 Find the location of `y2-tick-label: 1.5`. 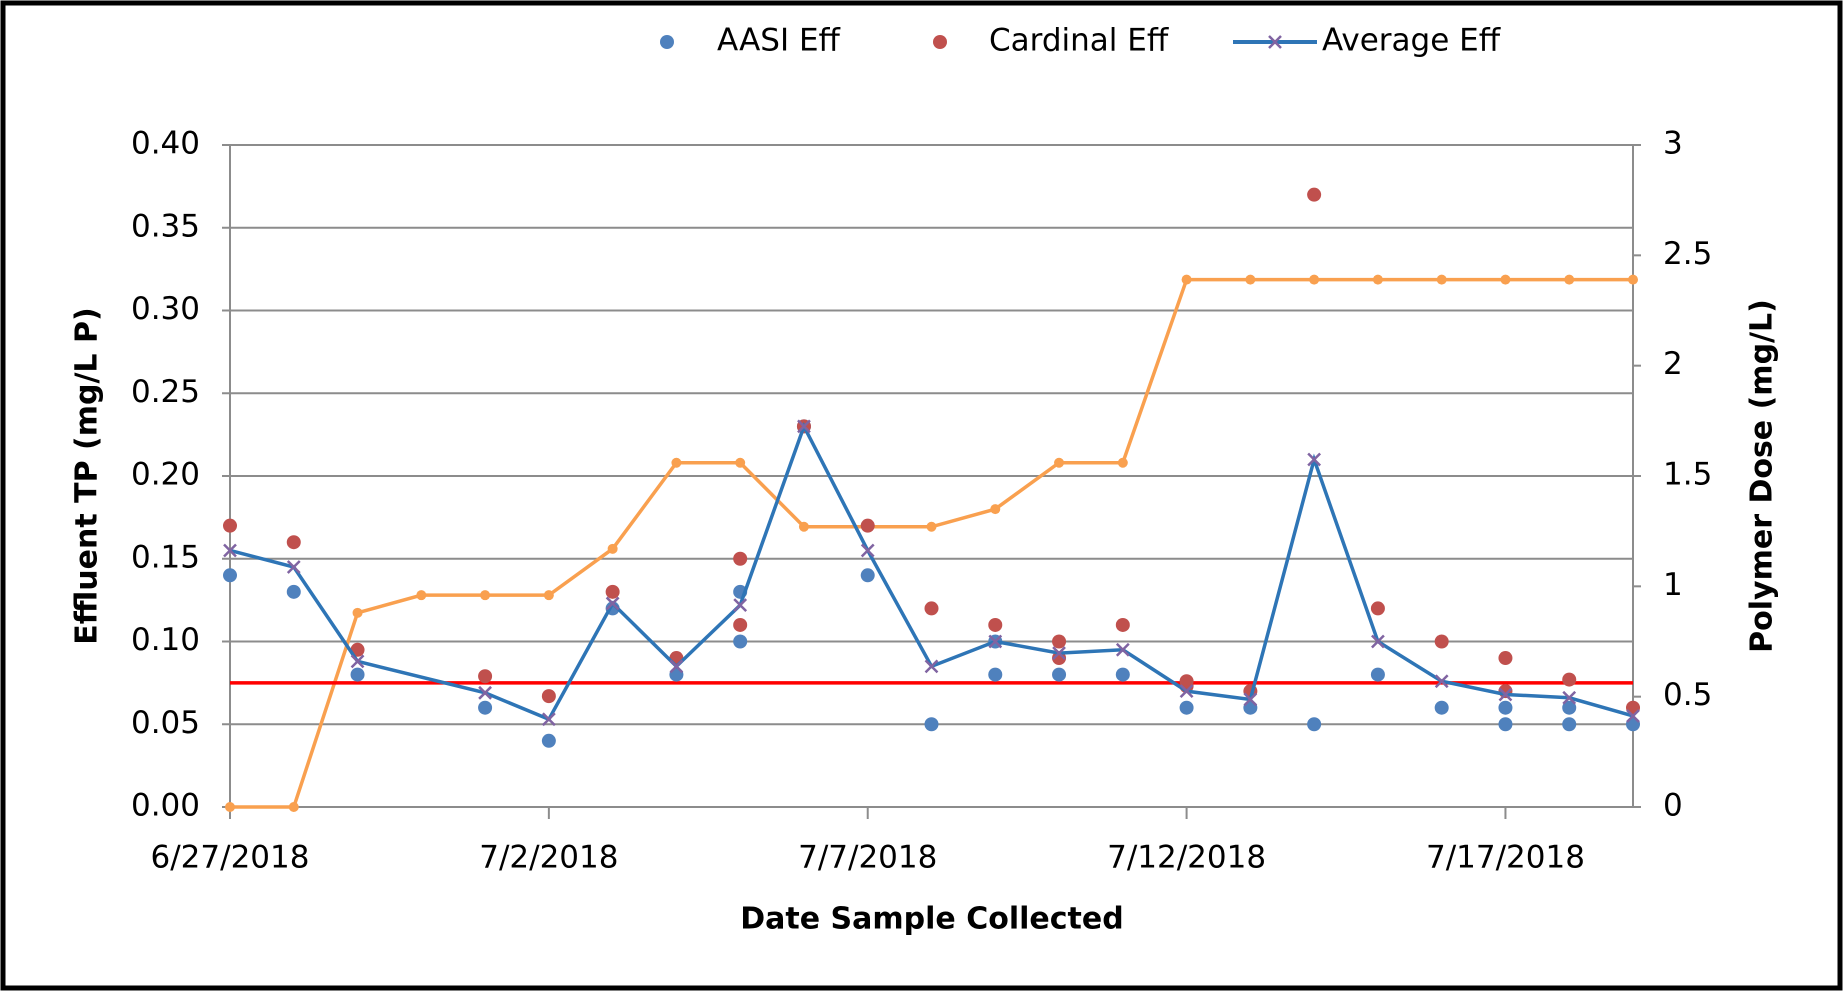

y2-tick-label: 1.5 is located at coordinates (1687, 475).